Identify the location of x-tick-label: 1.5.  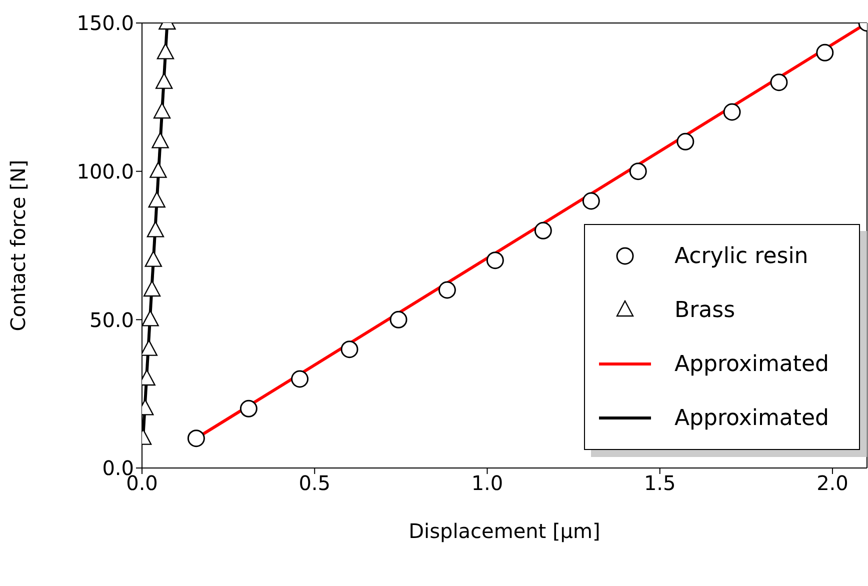
(660, 483).